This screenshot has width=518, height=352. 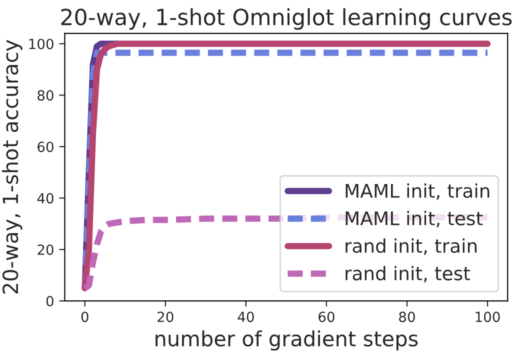 I want to click on x-tick-label: 40, so click(x=246, y=317).